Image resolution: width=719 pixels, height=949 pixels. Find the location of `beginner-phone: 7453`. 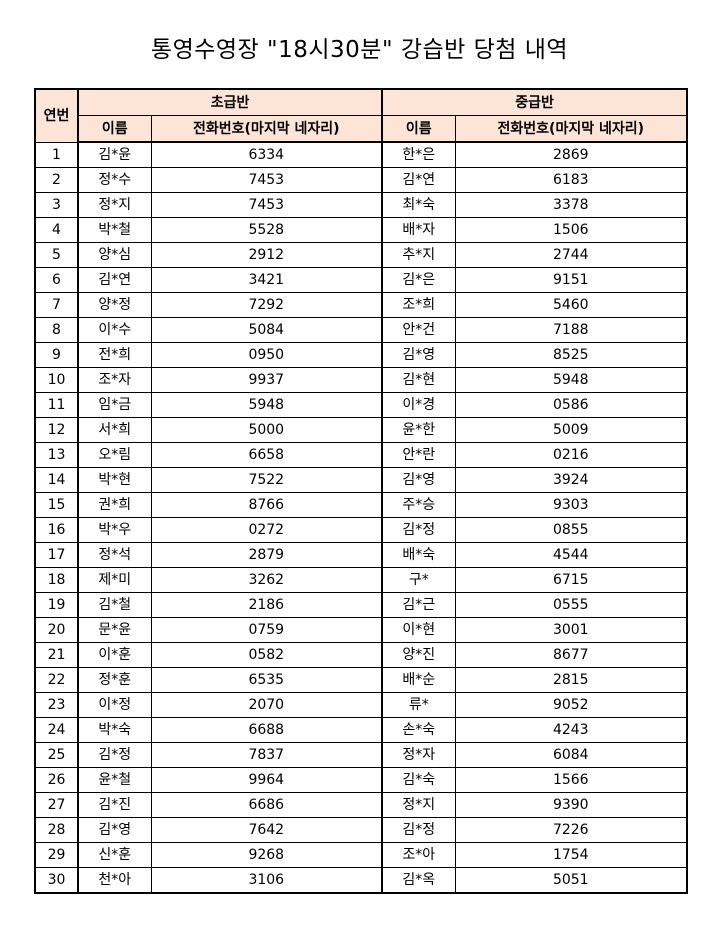

beginner-phone: 7453 is located at coordinates (267, 180).